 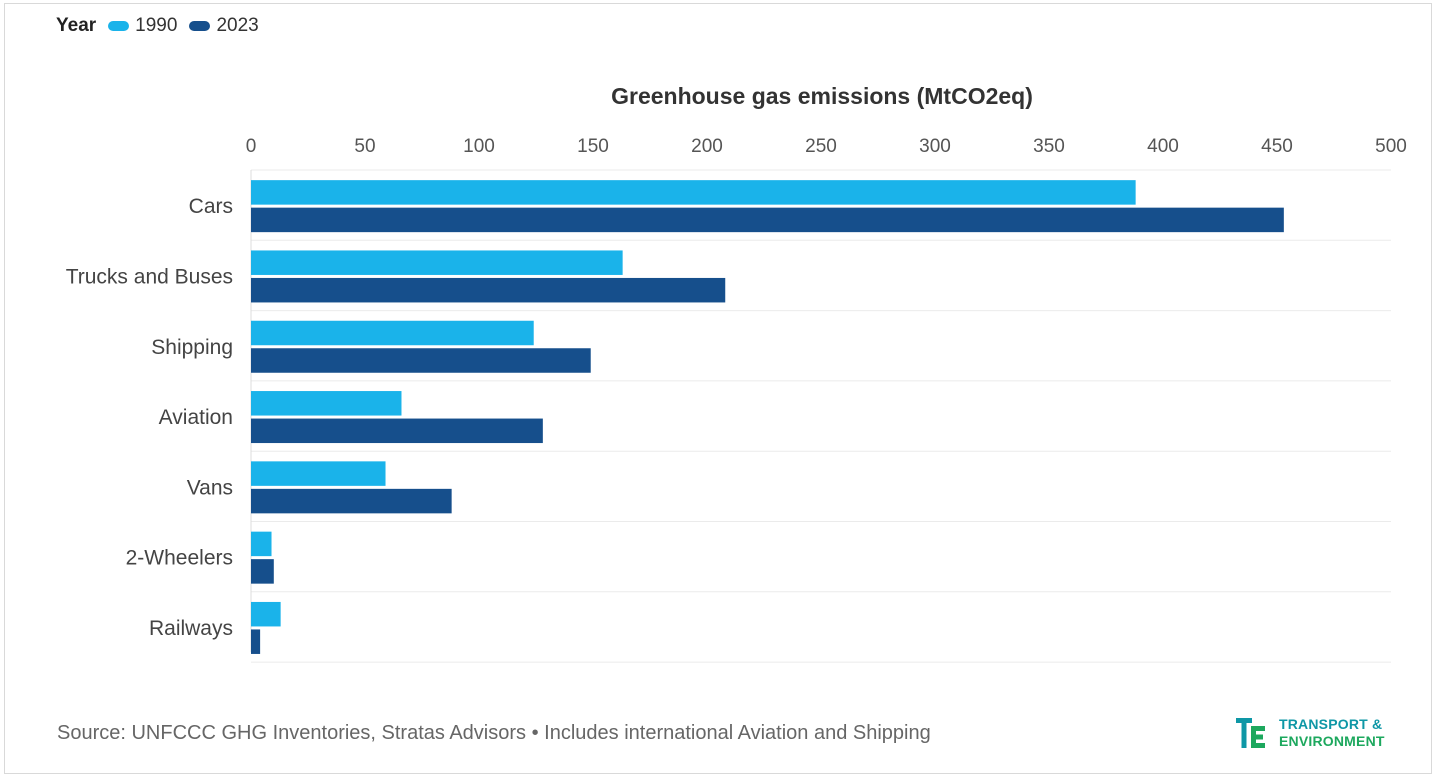 What do you see at coordinates (437, 262) in the screenshot?
I see `bar-1990-trucks-and-buses` at bounding box center [437, 262].